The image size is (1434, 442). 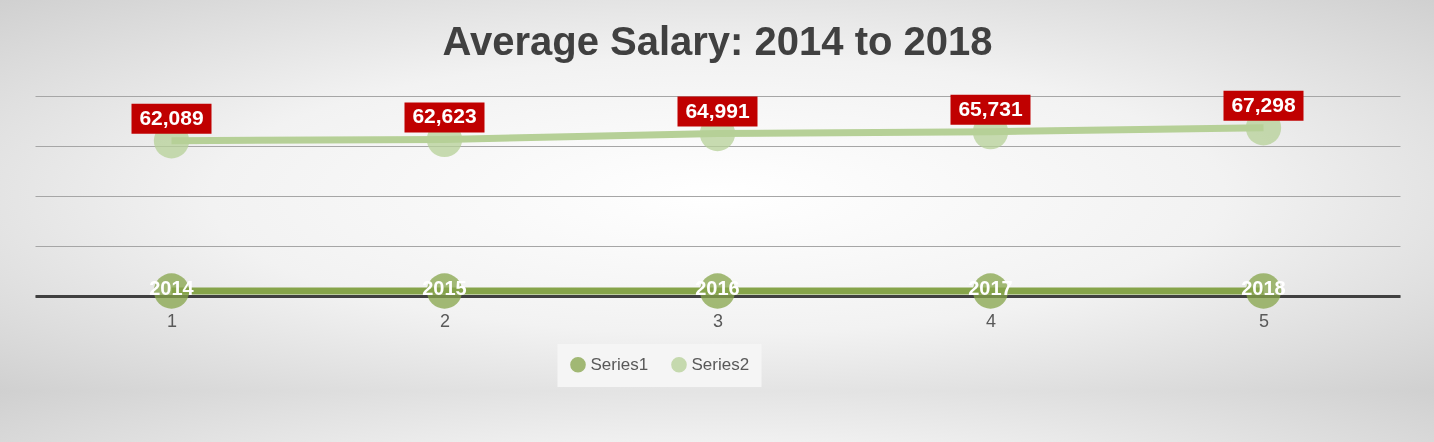 What do you see at coordinates (991, 320) in the screenshot?
I see `x-tick-label: 4` at bounding box center [991, 320].